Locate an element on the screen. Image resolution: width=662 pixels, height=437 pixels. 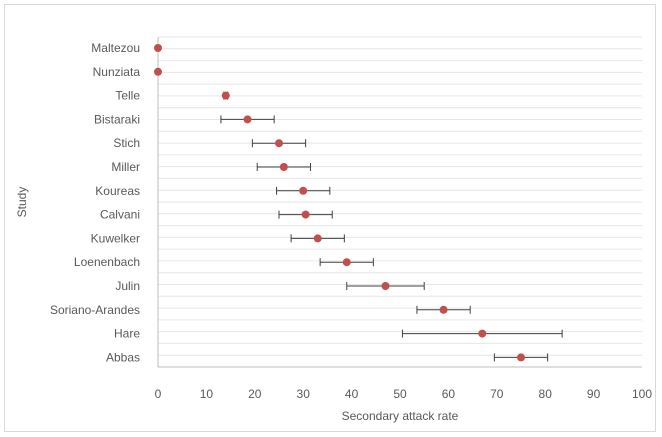
study-label: Miller is located at coordinates (125, 167).